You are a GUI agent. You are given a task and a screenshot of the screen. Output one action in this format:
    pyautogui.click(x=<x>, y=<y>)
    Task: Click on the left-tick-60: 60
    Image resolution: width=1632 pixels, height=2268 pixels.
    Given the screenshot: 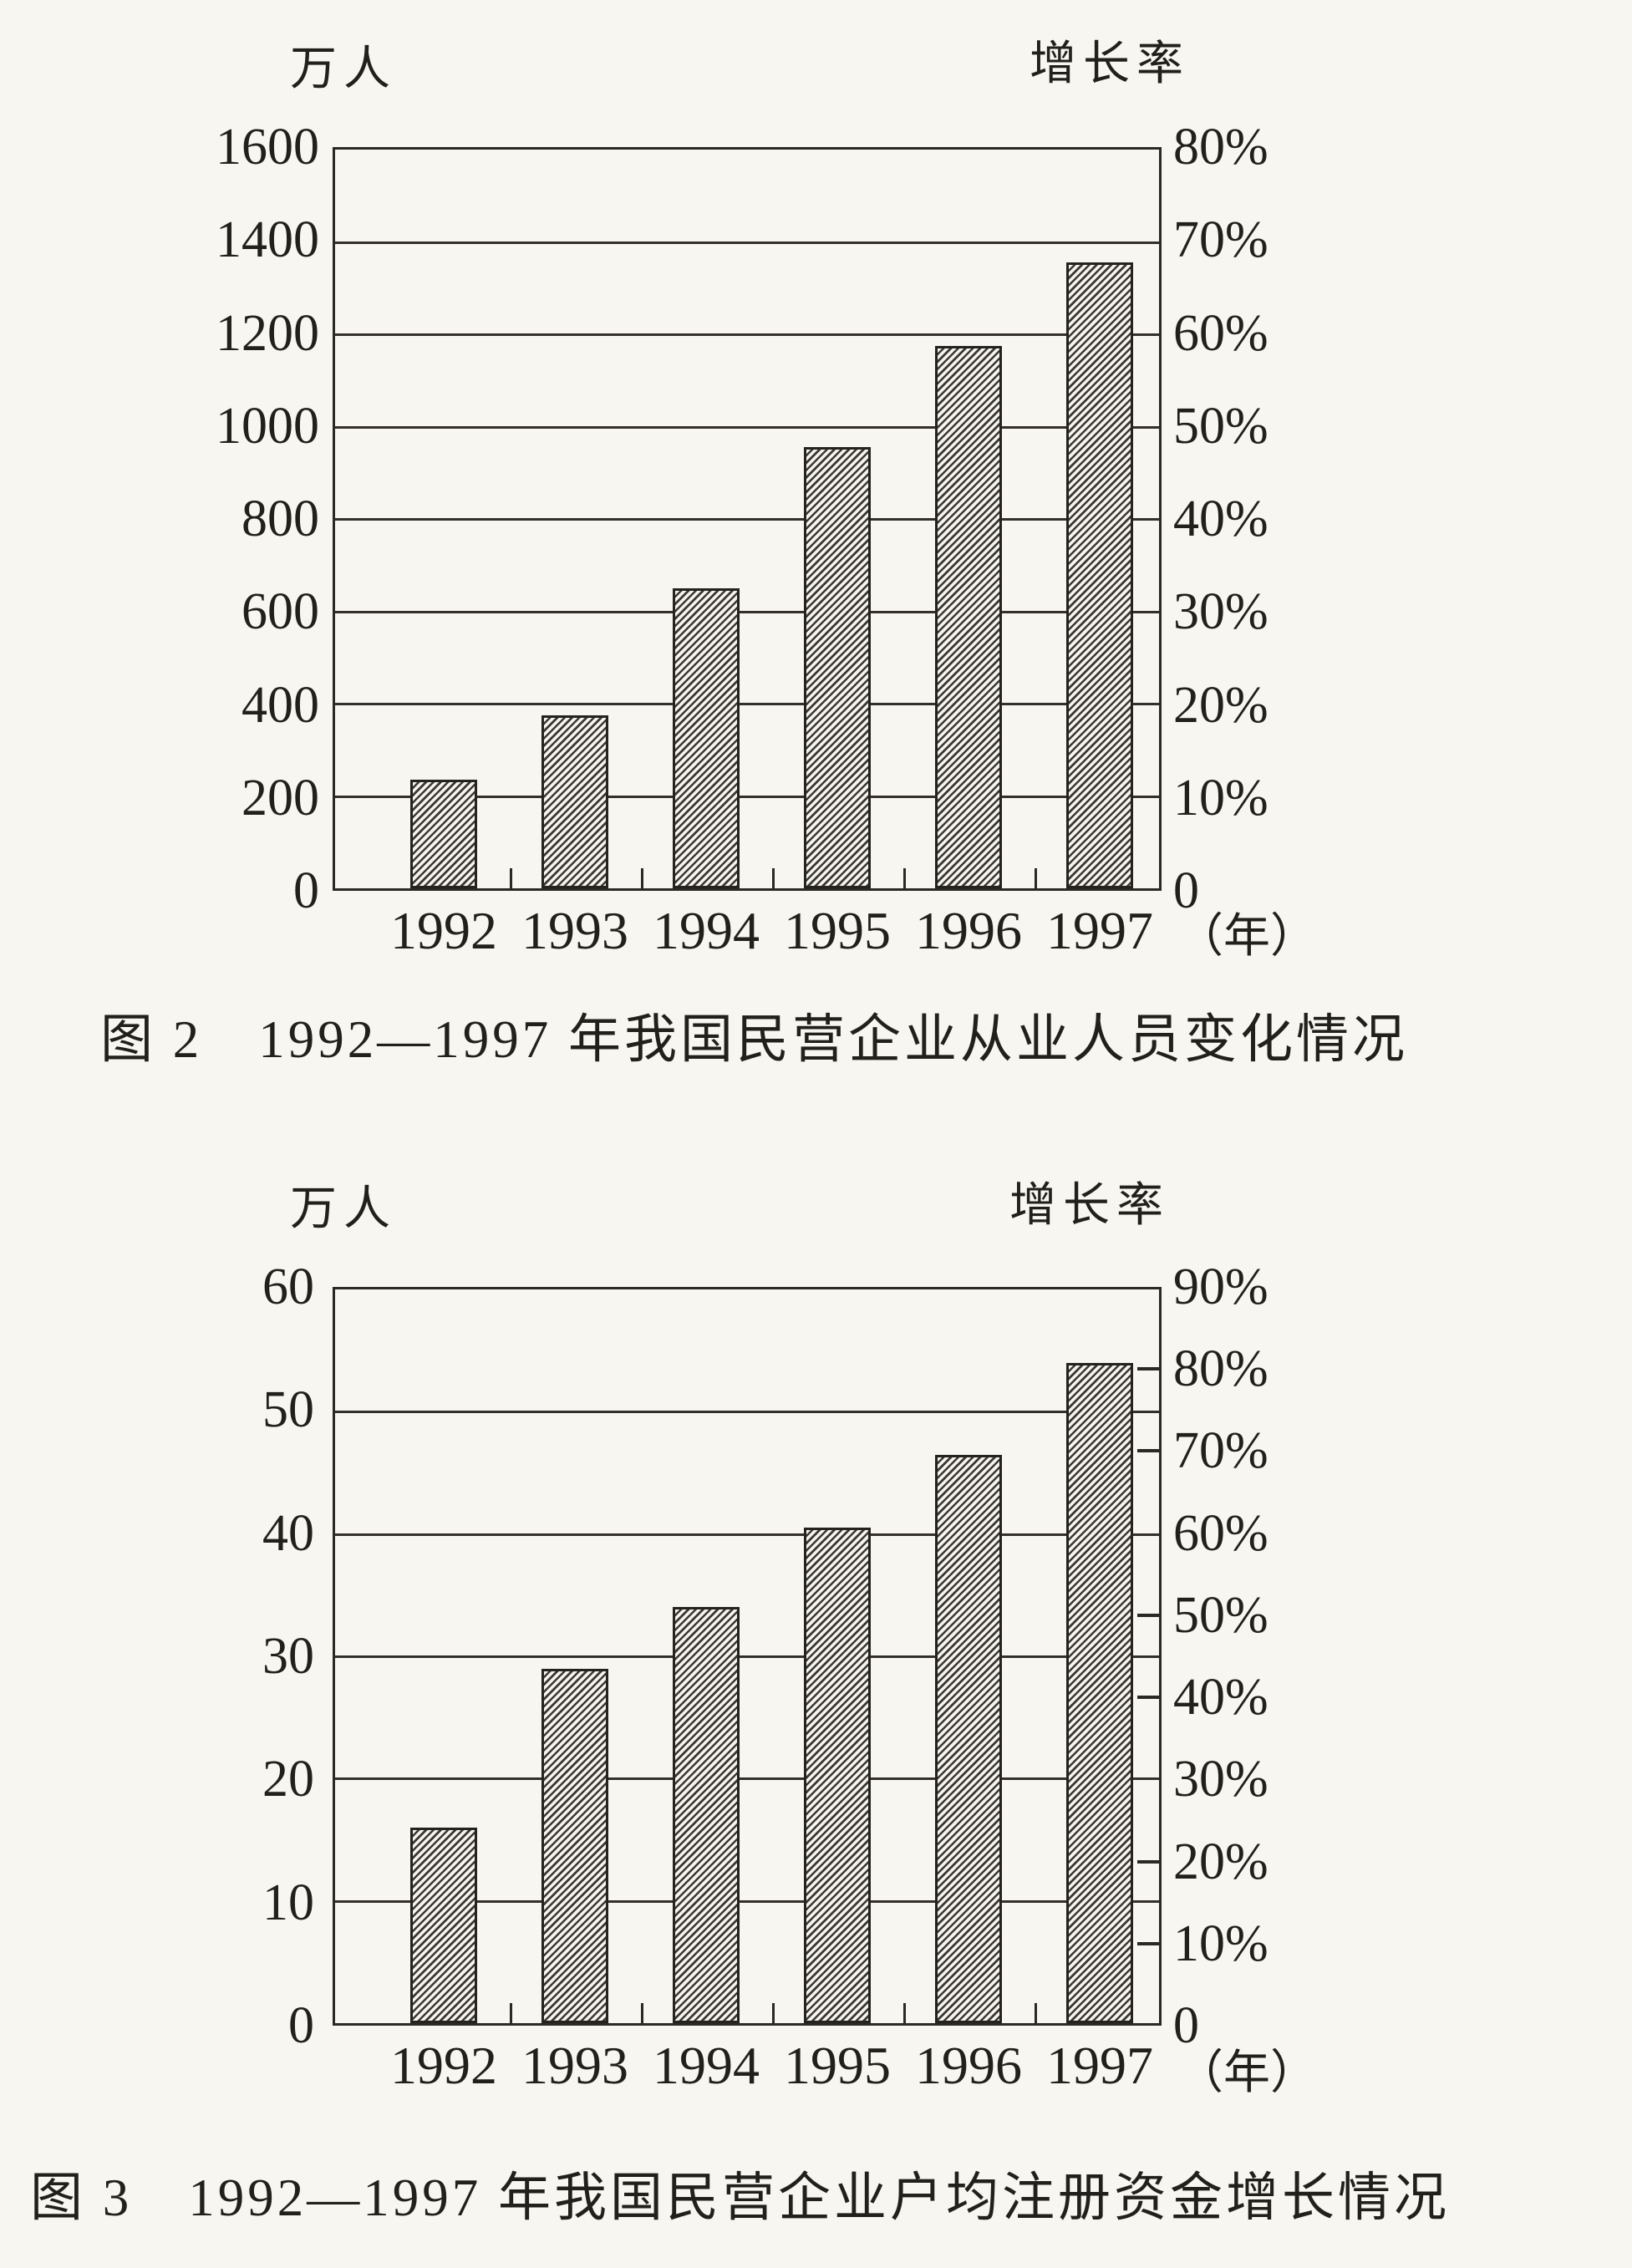 What is the action you would take?
    pyautogui.click(x=288, y=1287)
    